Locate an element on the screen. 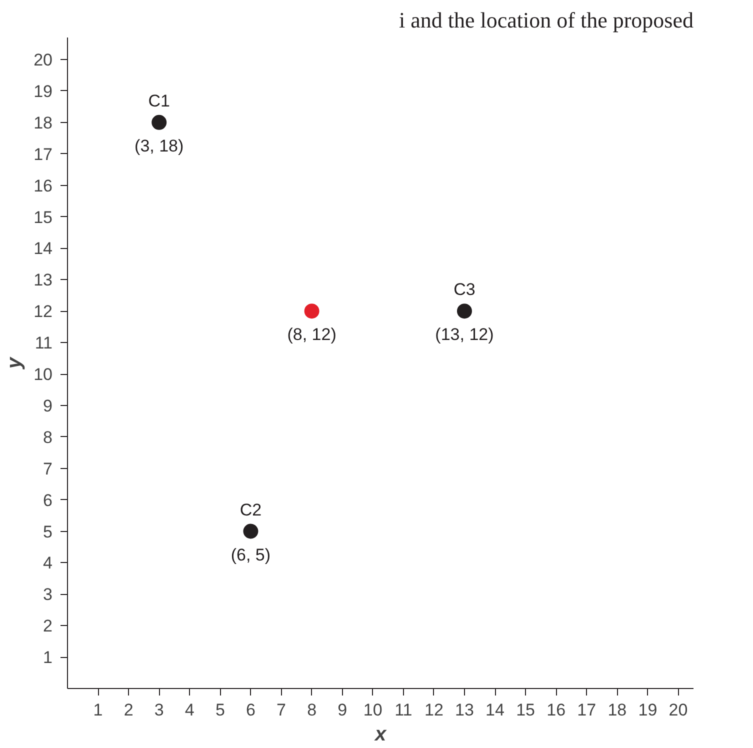 This screenshot has height=748, width=753. x-tick-label: 3 is located at coordinates (159, 710).